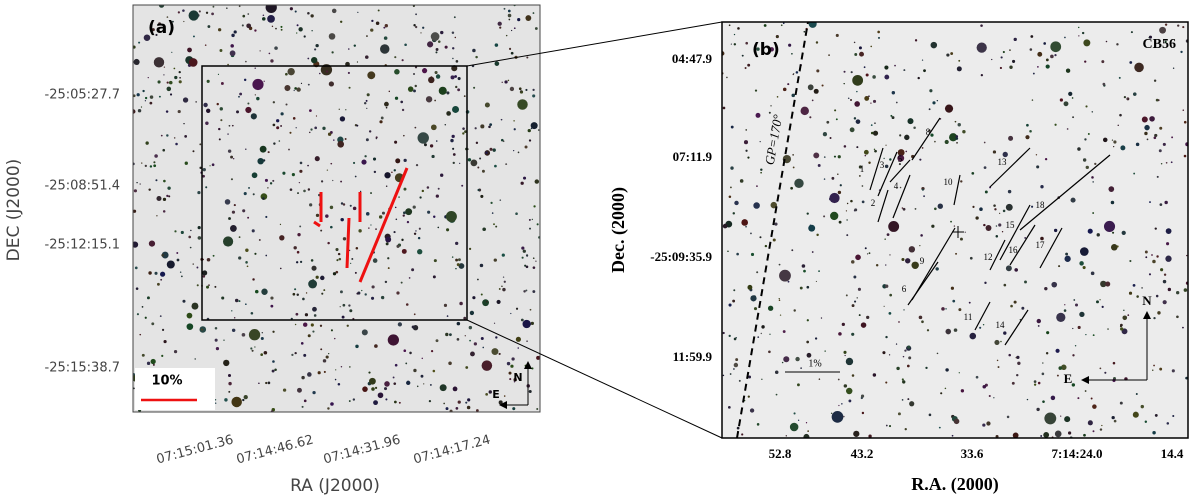 The height and width of the screenshot is (498, 1200). What do you see at coordinates (873, 203) in the screenshot?
I see `star-id: 2` at bounding box center [873, 203].